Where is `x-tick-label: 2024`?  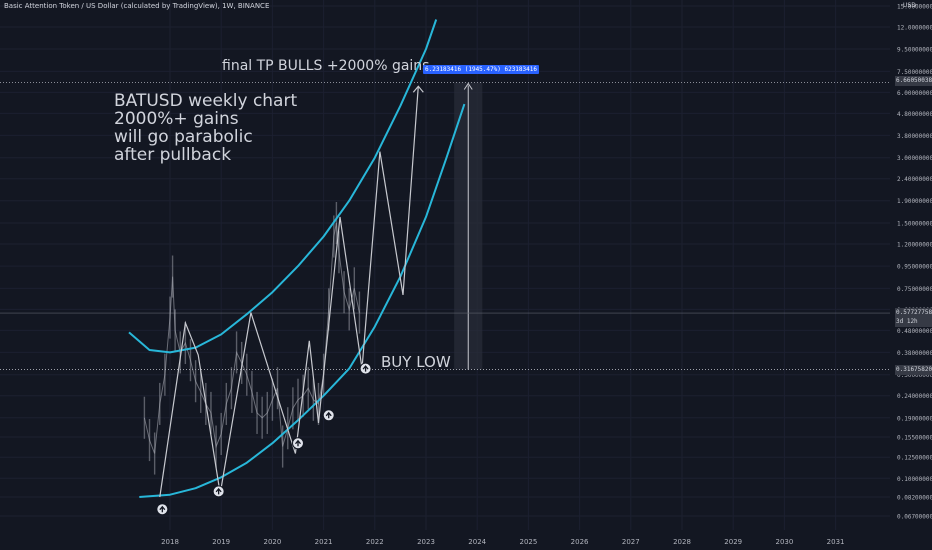 x-tick-label: 2024 is located at coordinates (477, 542).